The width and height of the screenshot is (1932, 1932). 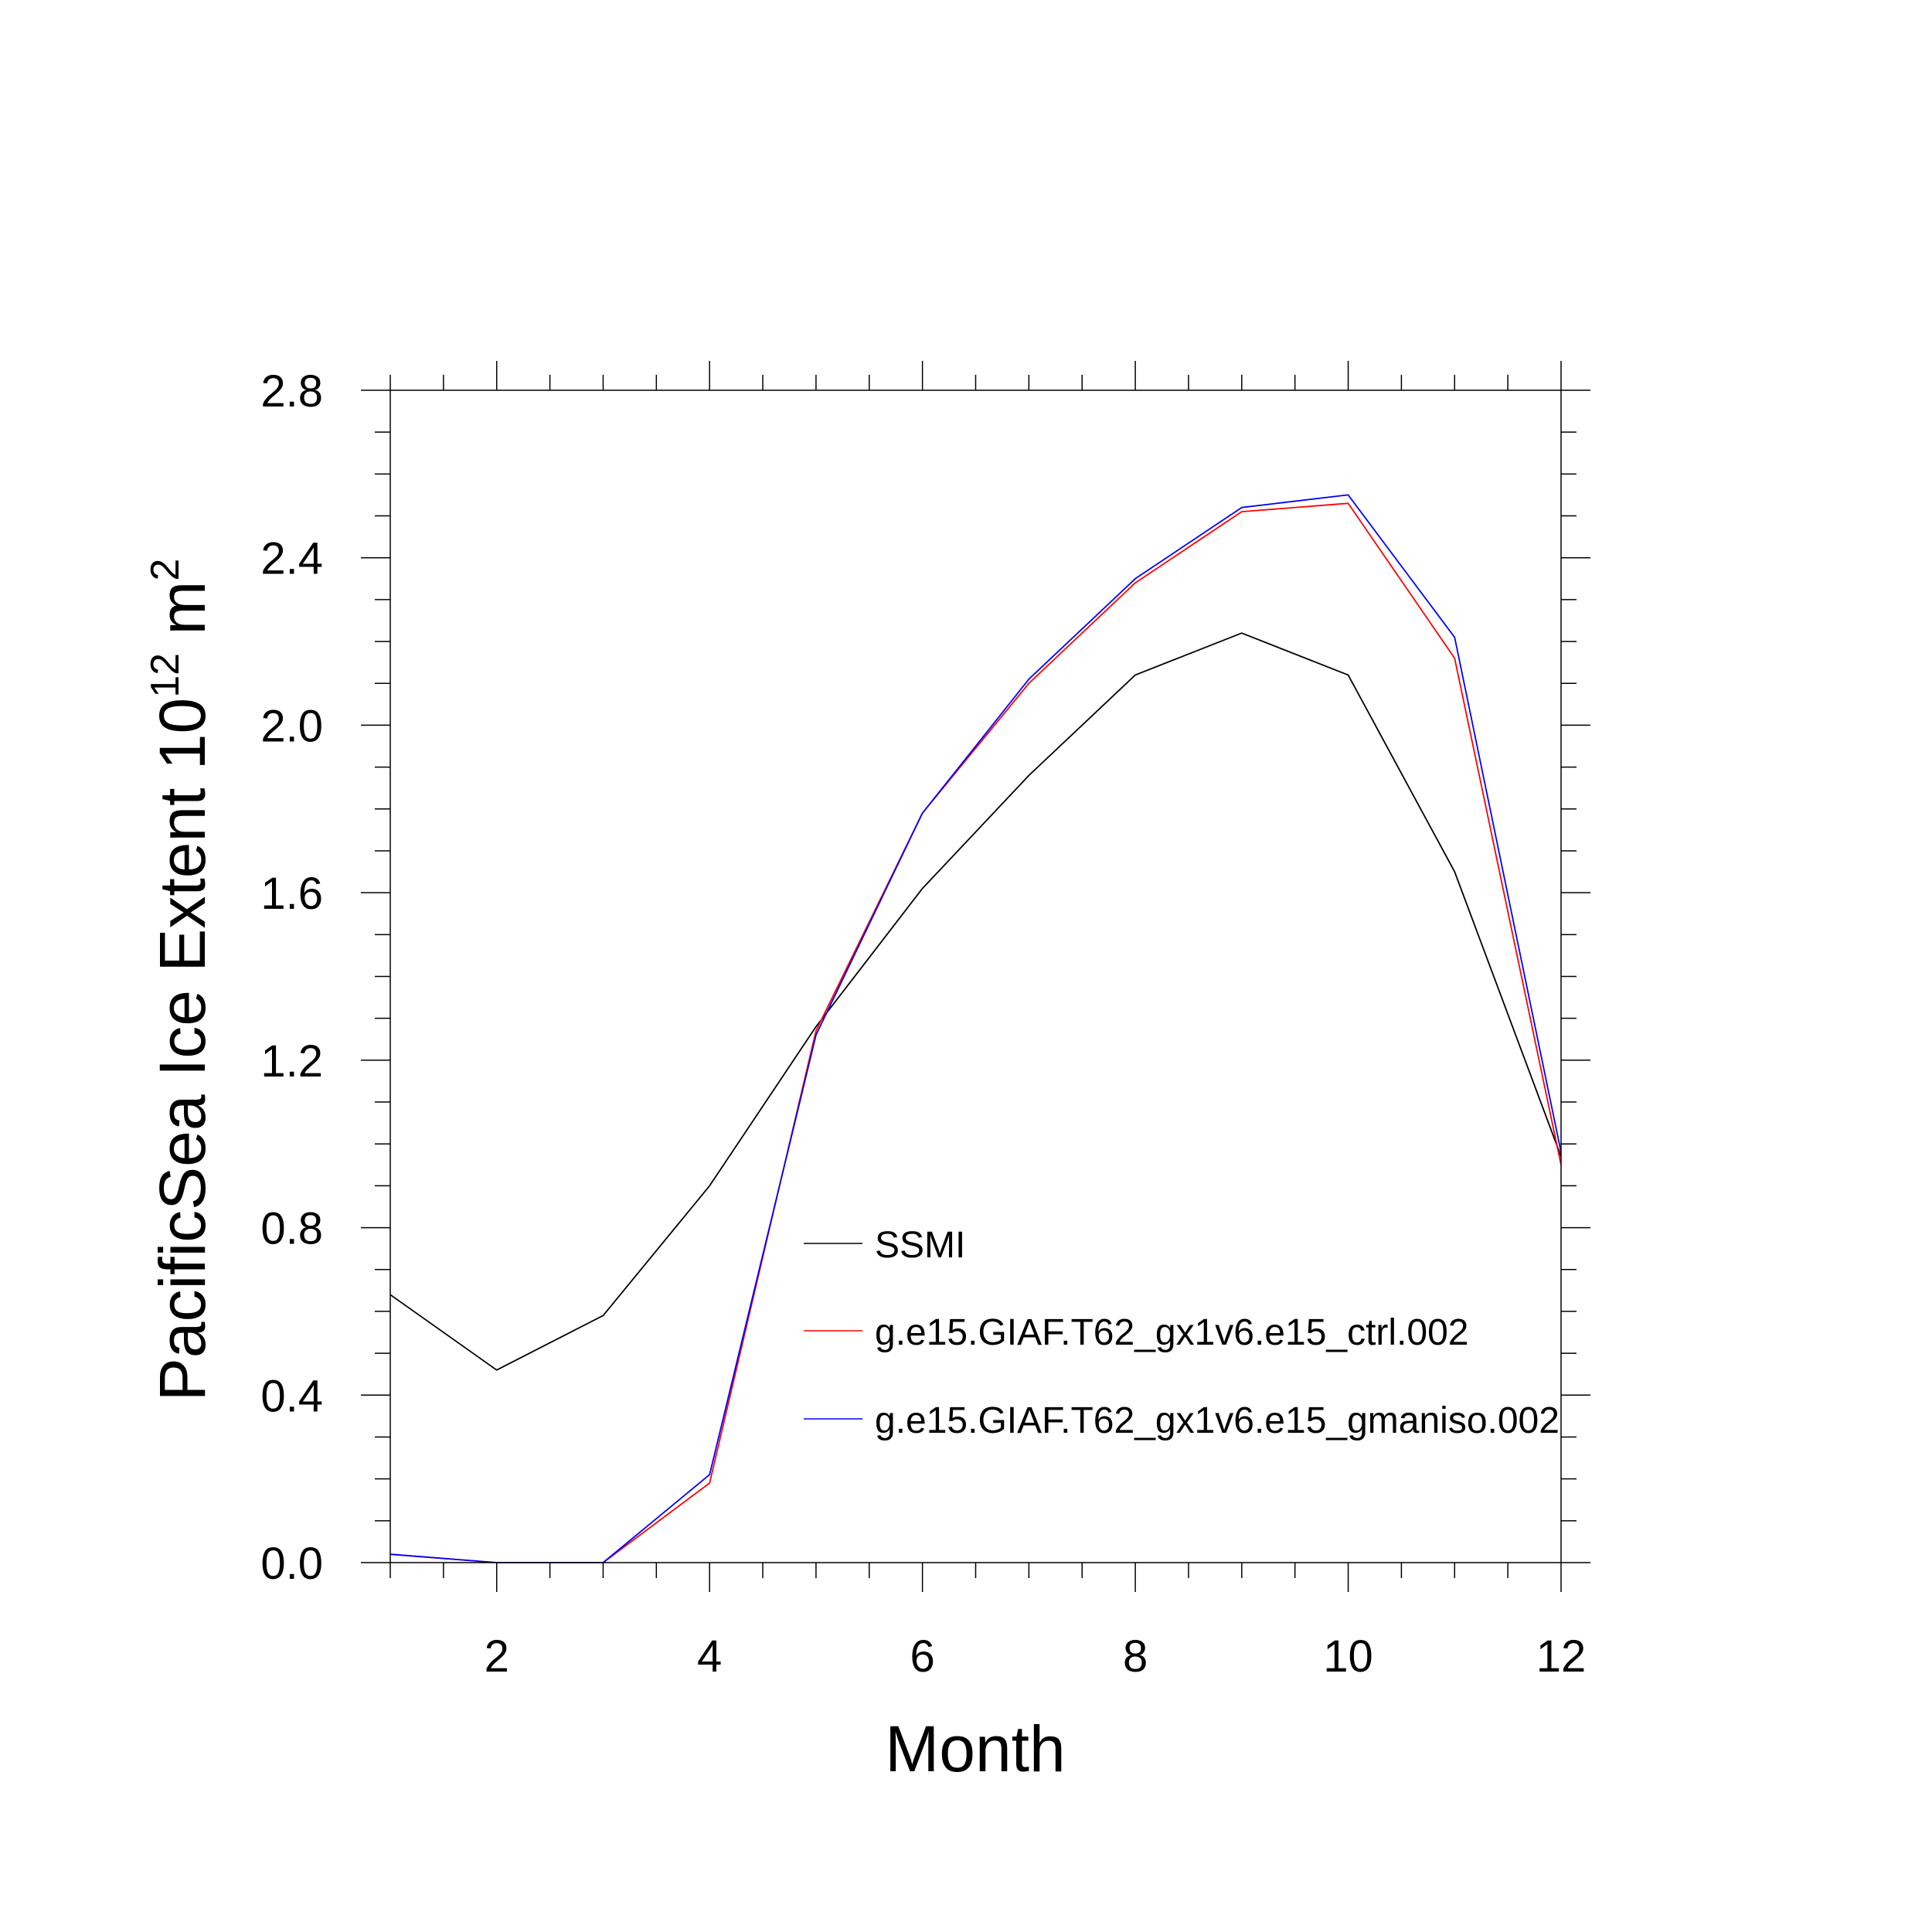 I want to click on x-tick-label: 2, so click(x=497, y=1657).